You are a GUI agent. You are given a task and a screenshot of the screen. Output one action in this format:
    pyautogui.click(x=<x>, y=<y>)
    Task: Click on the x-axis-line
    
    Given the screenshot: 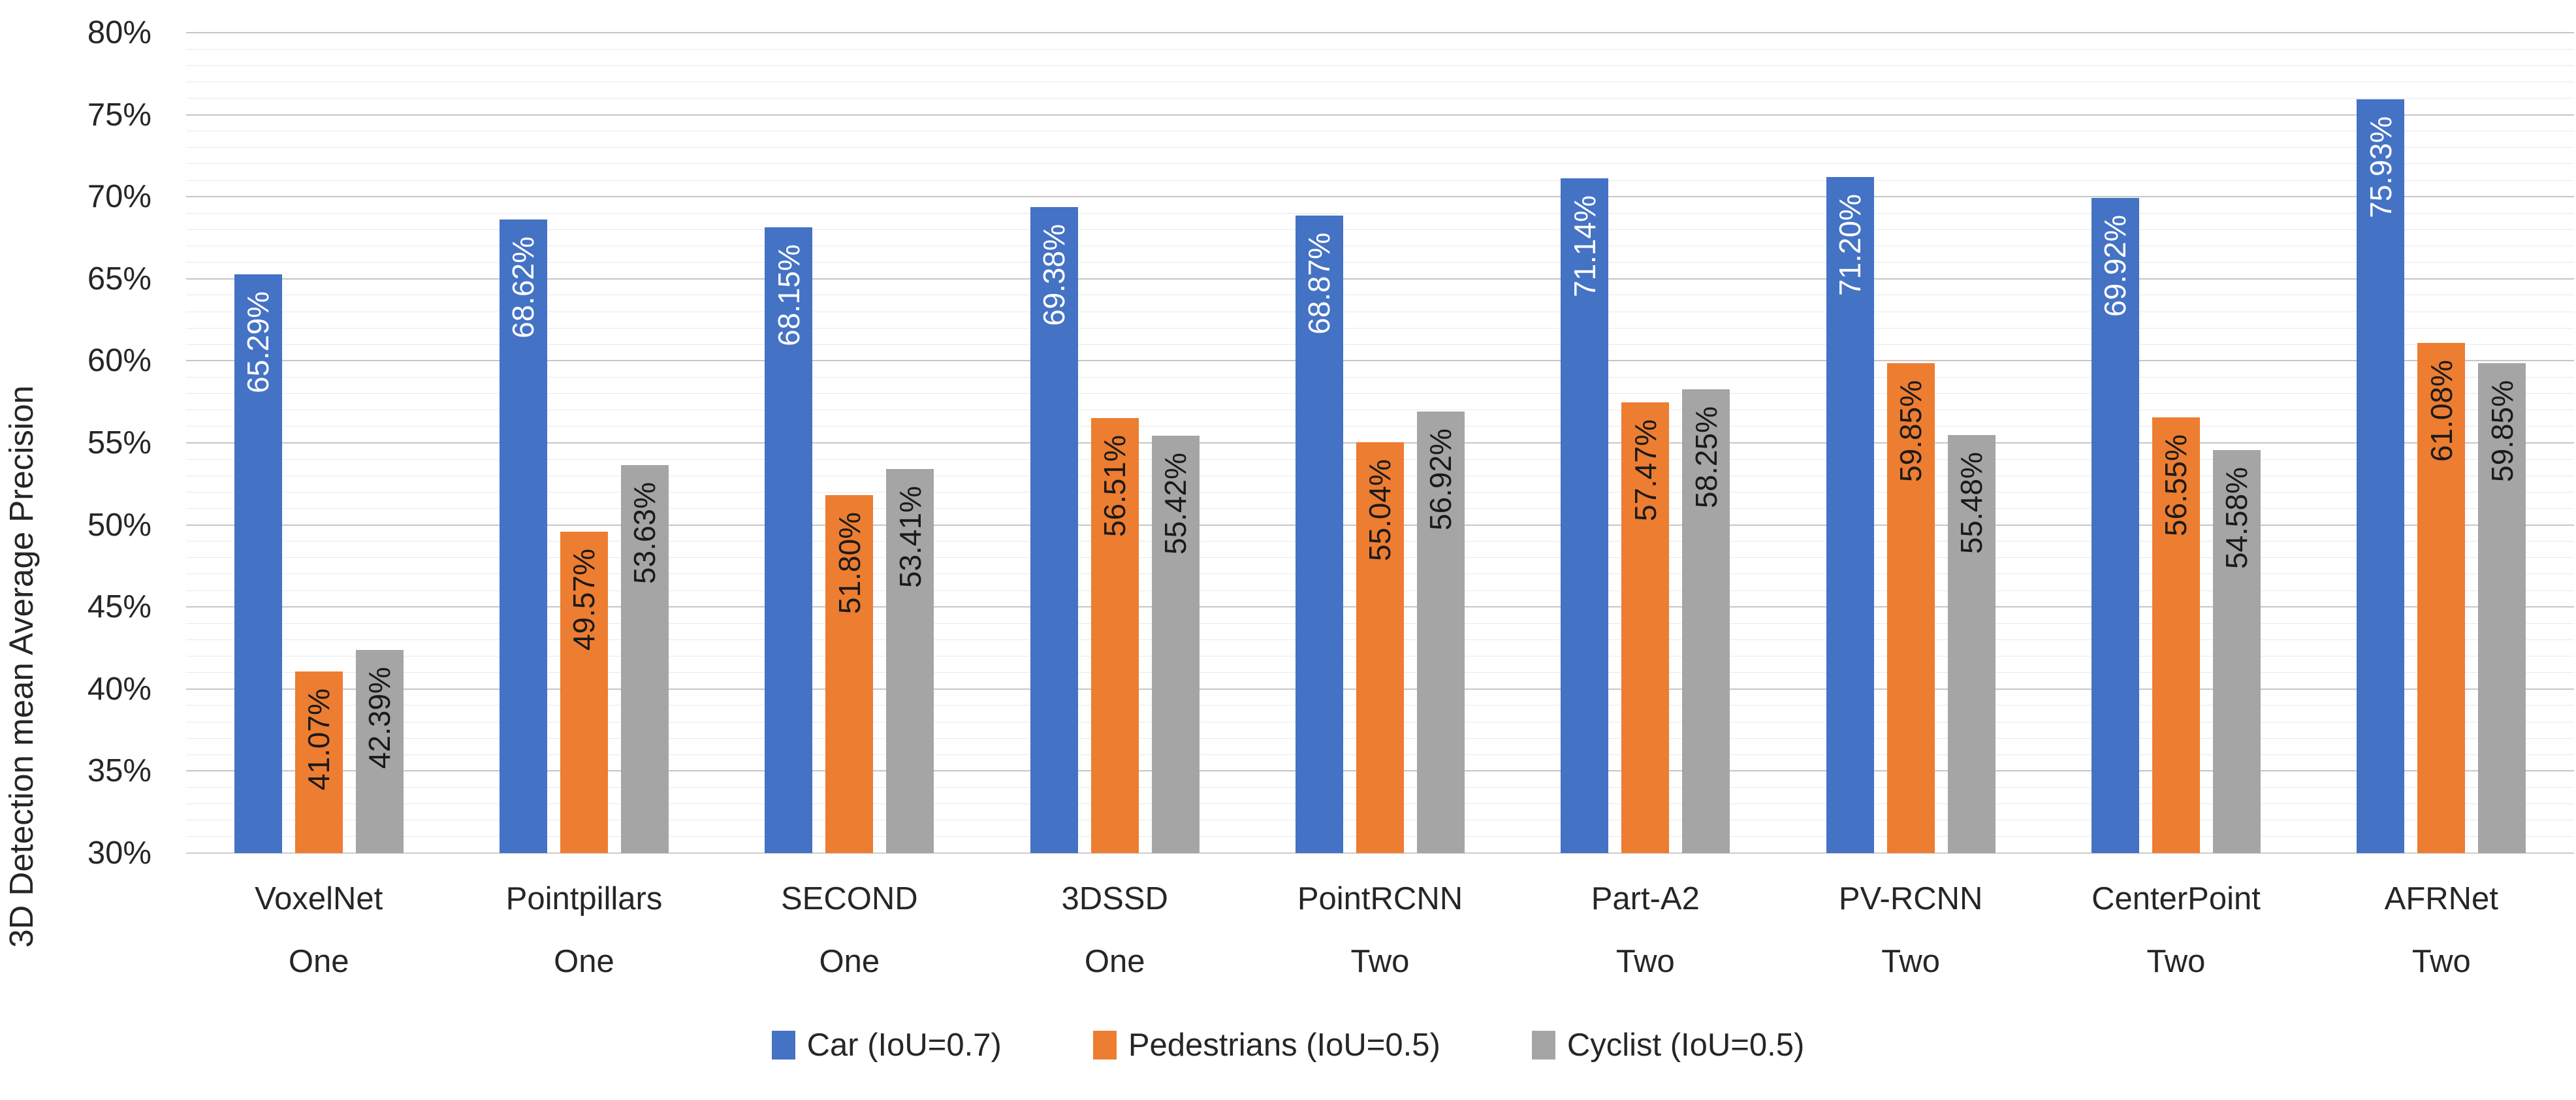 What is the action you would take?
    pyautogui.click(x=1380, y=853)
    